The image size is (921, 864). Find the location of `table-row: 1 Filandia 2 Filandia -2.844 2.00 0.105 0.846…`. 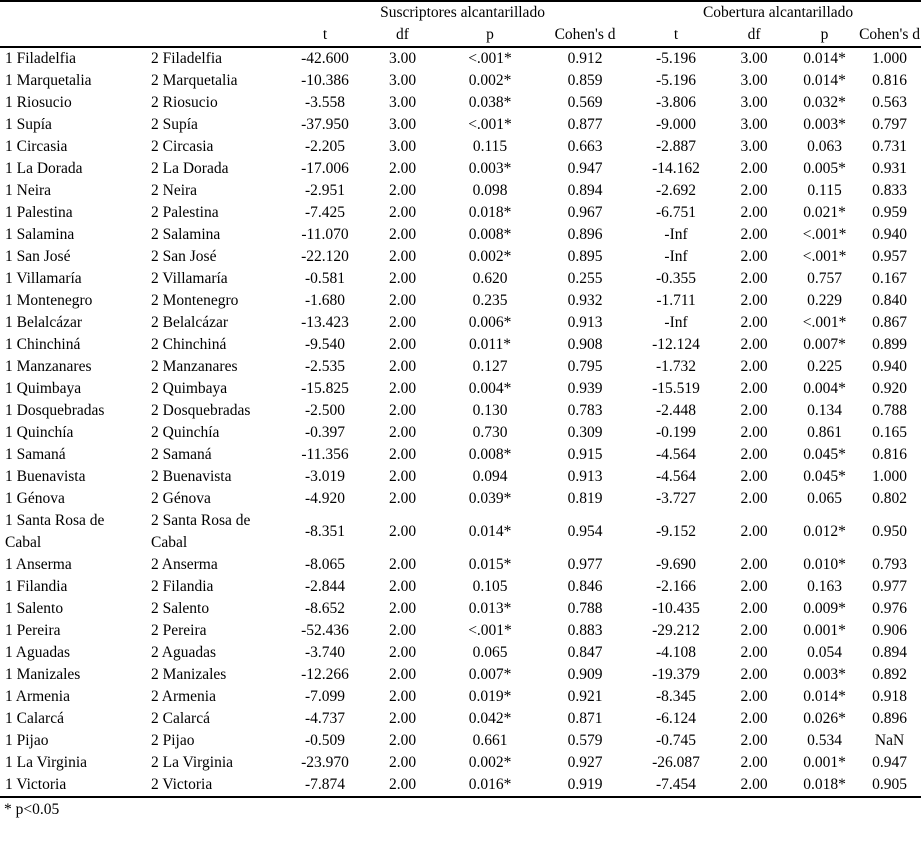

table-row: 1 Filandia 2 Filandia -2.844 2.00 0.105 0.846… is located at coordinates (460, 587).